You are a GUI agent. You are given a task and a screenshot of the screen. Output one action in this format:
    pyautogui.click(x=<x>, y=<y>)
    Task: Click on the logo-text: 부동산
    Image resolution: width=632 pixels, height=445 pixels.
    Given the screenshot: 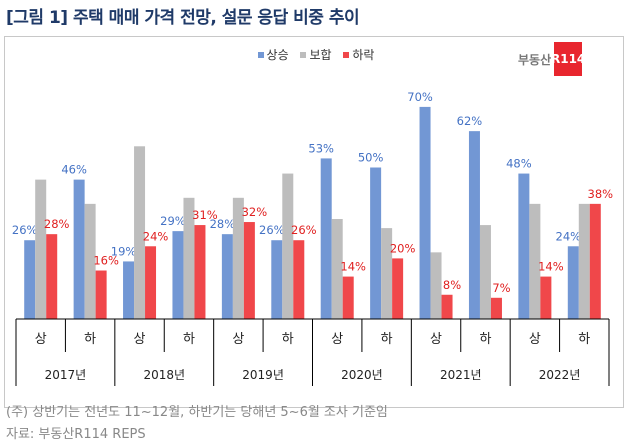 What is the action you would take?
    pyautogui.click(x=535, y=59)
    